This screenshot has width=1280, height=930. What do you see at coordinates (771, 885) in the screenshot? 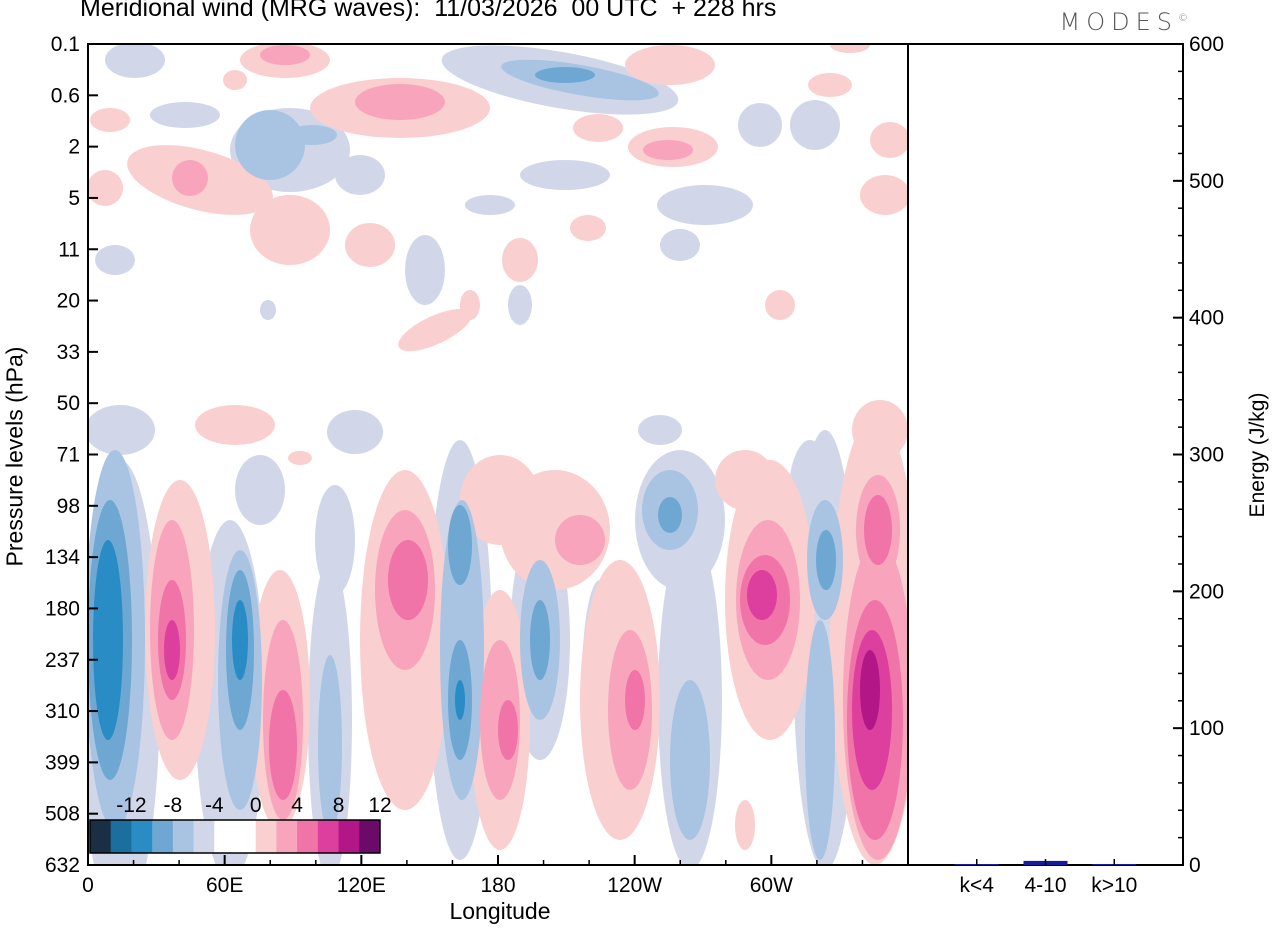
I see `x-tick-label: 60W` at bounding box center [771, 885].